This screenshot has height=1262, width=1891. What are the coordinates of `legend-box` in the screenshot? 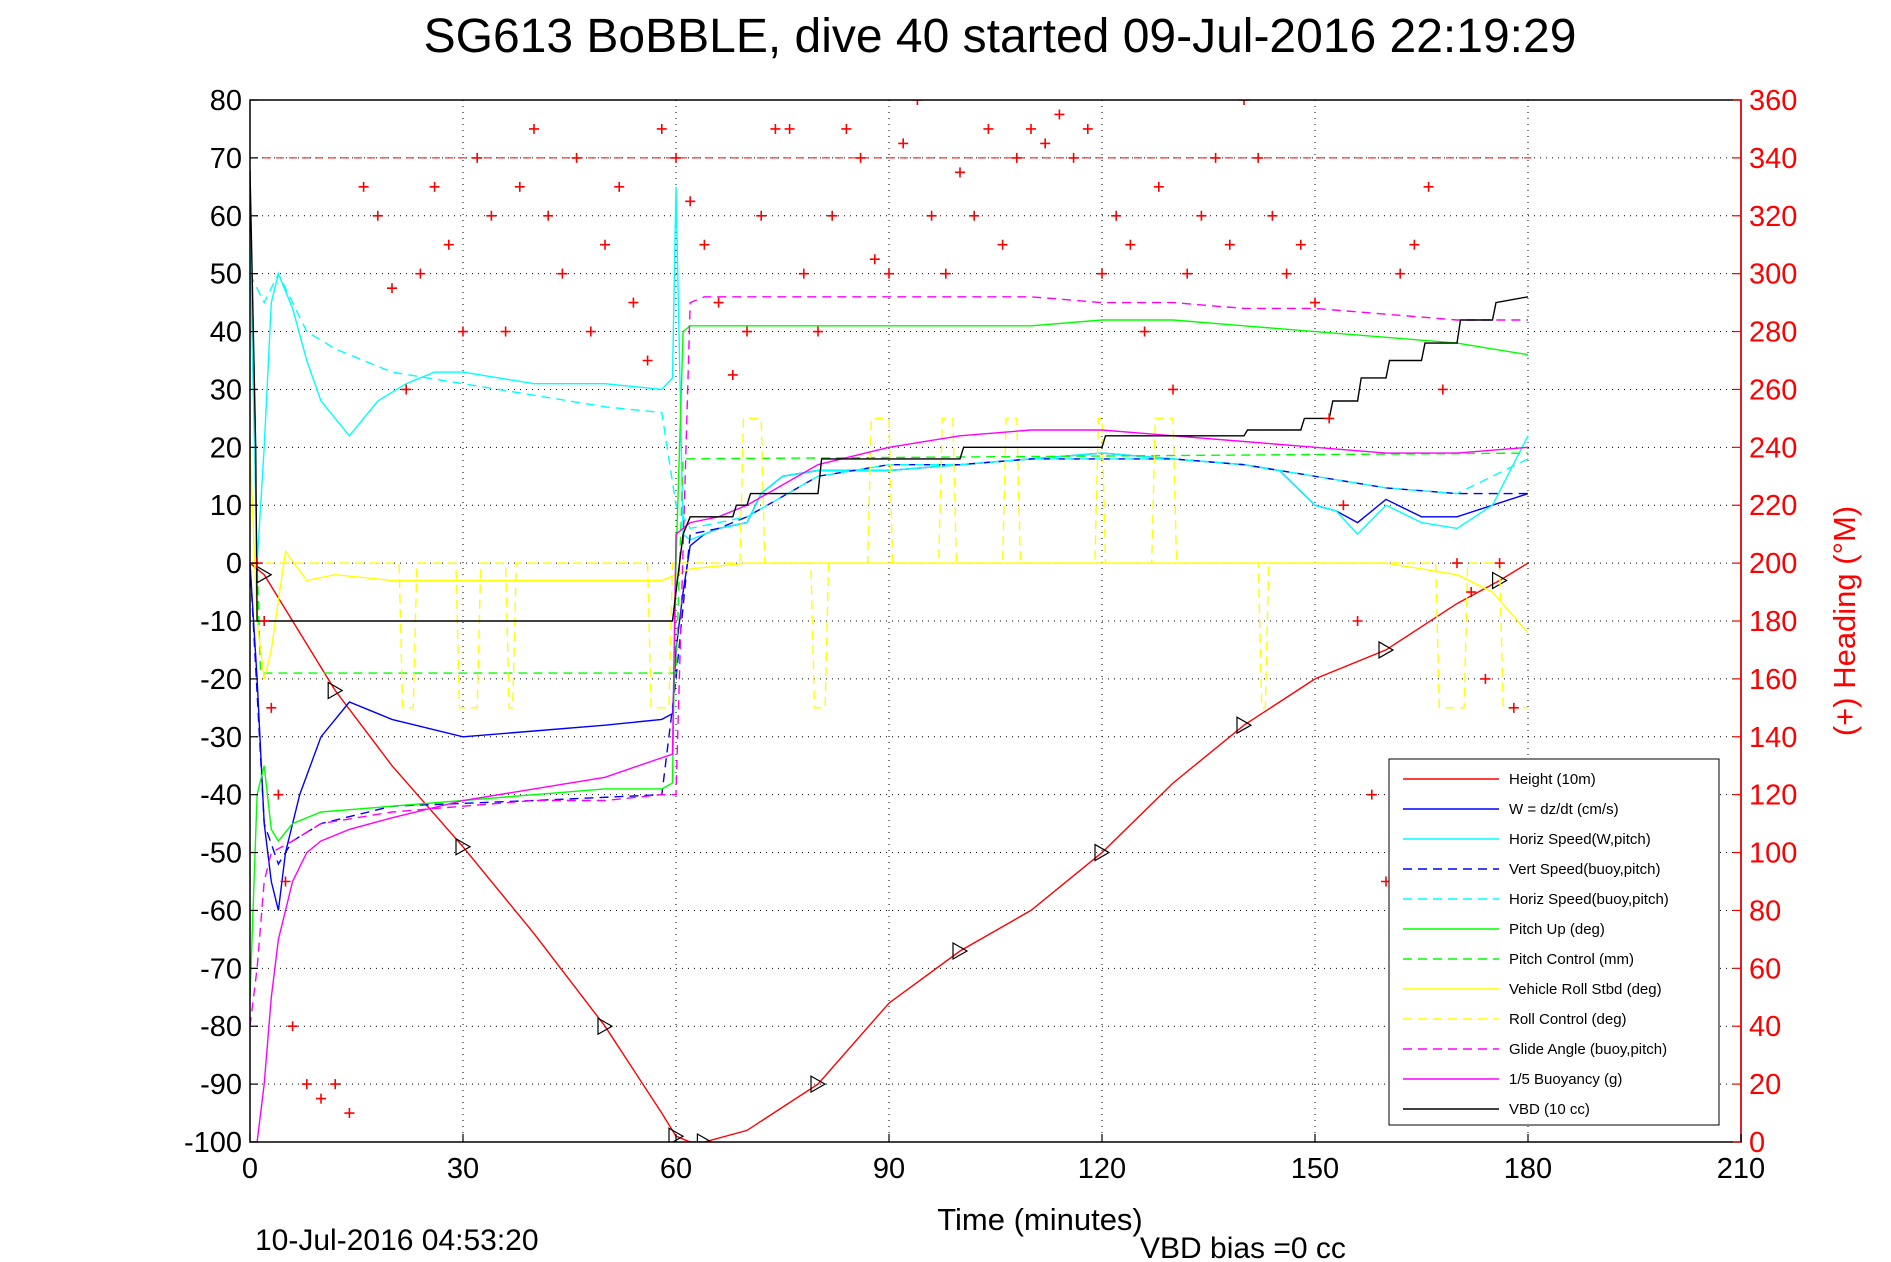 It's located at (1554, 942).